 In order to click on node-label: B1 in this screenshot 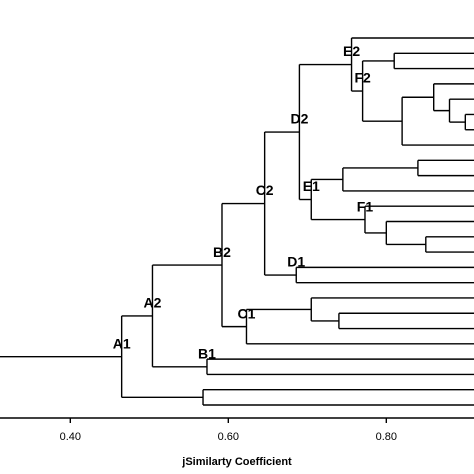, I will do `click(207, 353)`.